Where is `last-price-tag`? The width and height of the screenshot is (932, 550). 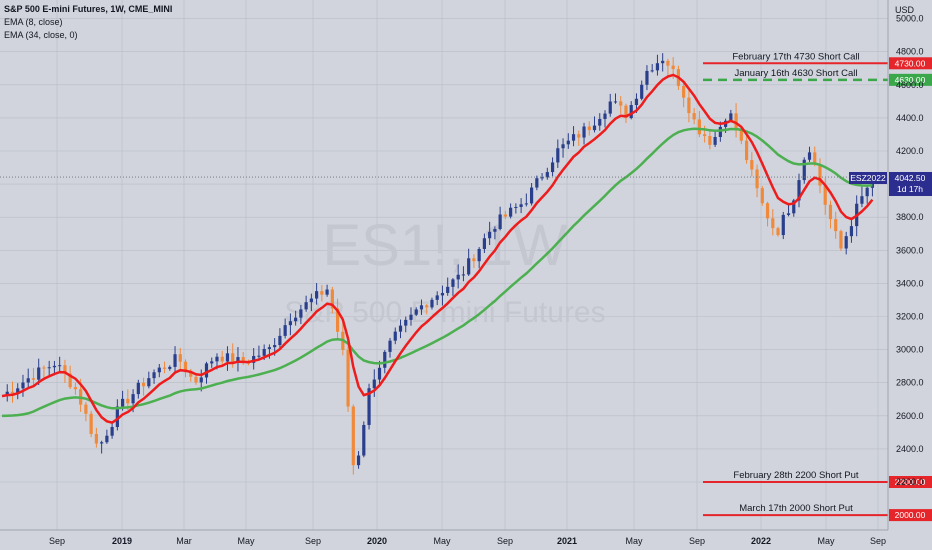 last-price-tag is located at coordinates (910, 184).